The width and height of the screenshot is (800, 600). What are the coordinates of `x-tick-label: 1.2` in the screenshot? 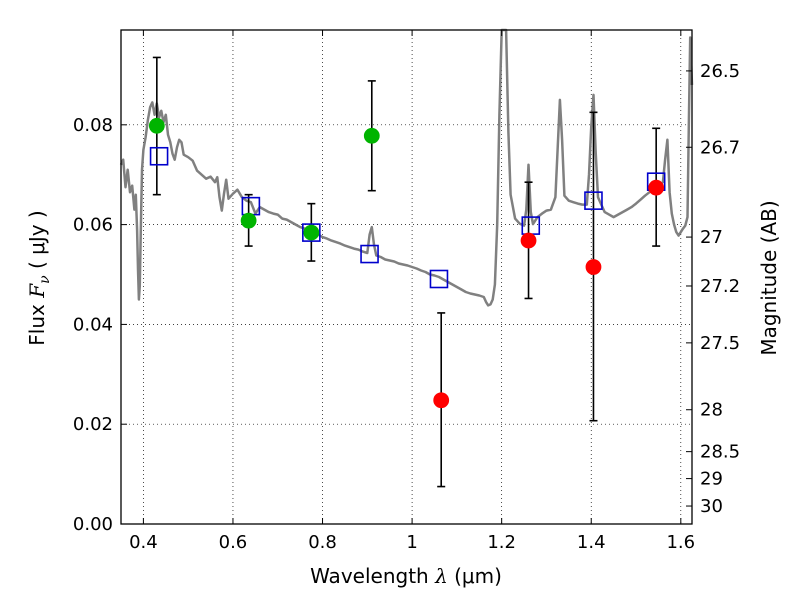 It's located at (501, 542).